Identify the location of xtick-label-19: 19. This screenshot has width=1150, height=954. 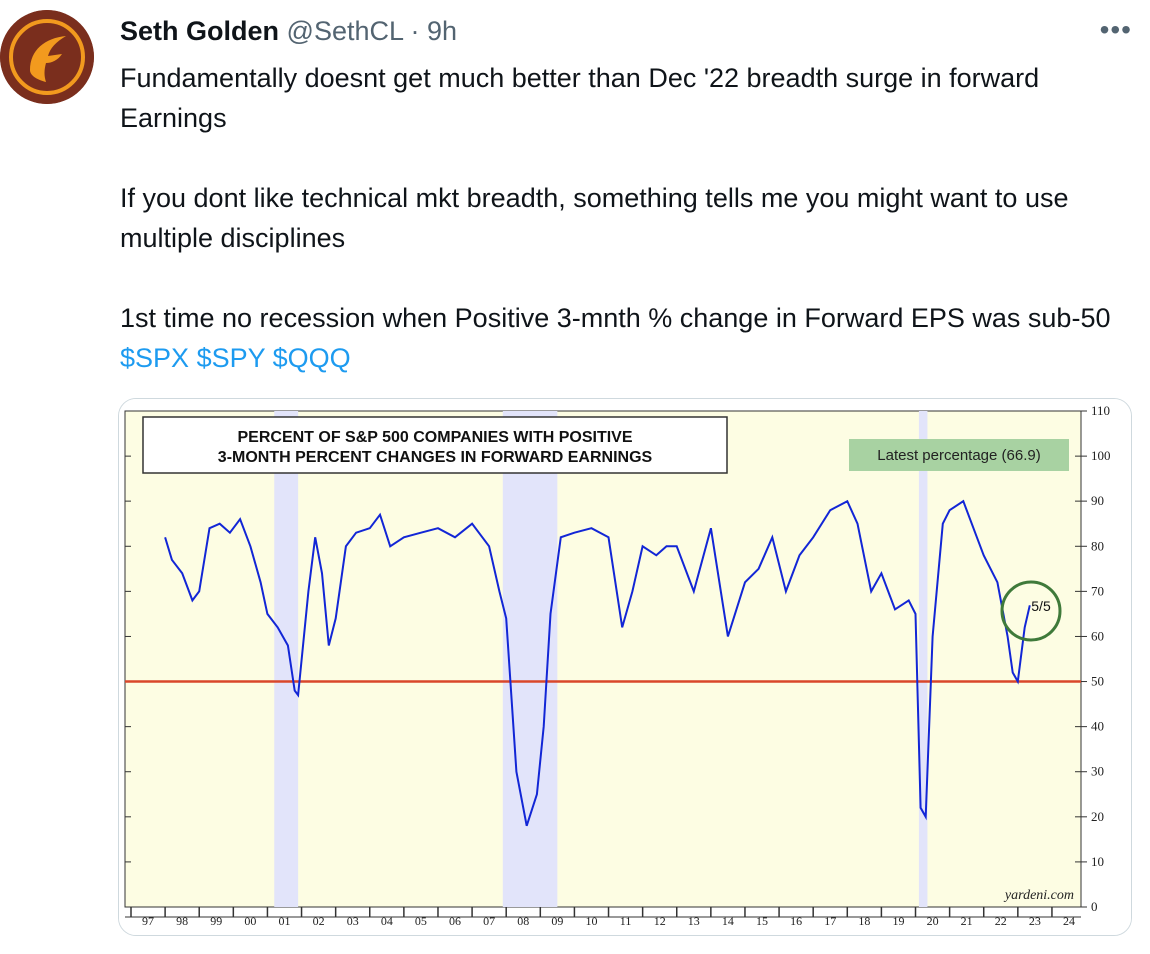
(898, 921).